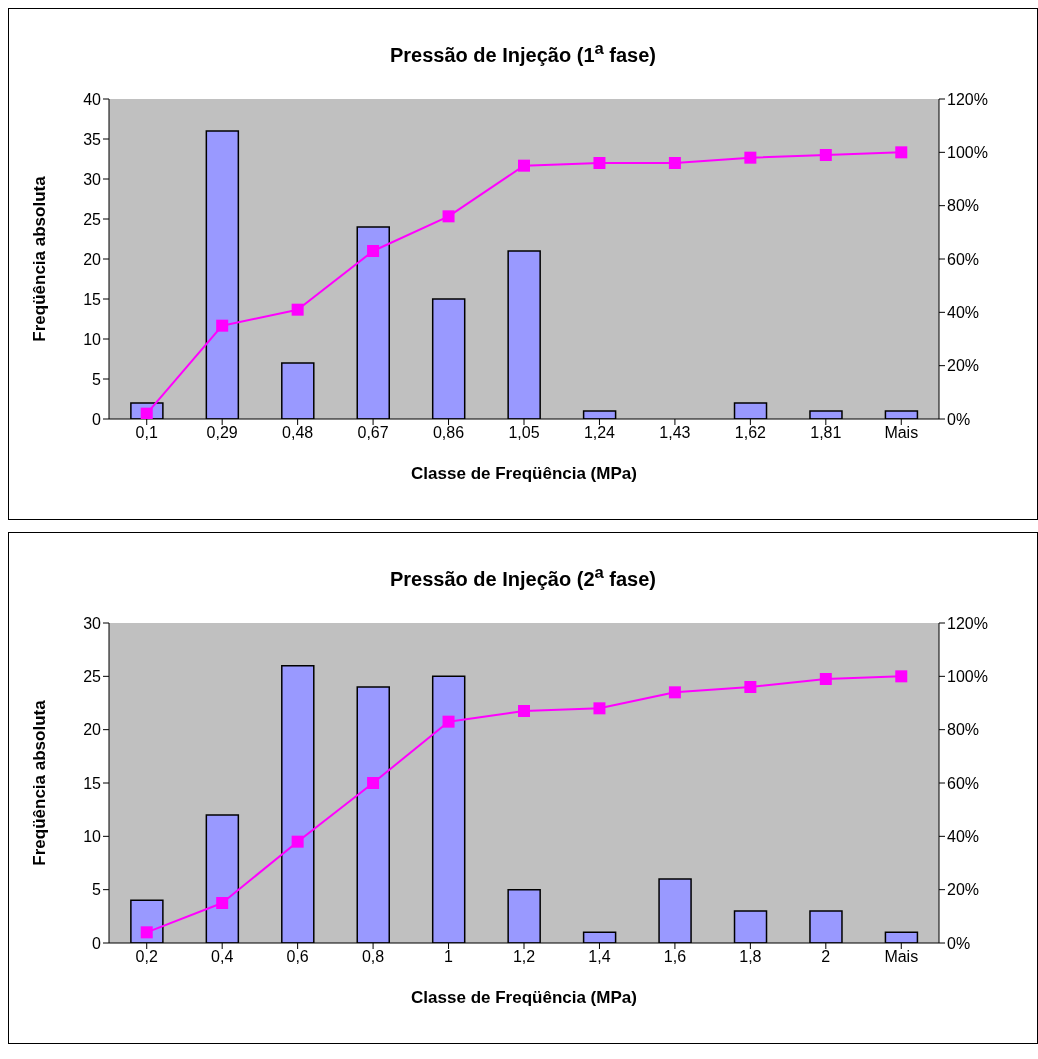  I want to click on x-tick-label: 1,62, so click(750, 433).